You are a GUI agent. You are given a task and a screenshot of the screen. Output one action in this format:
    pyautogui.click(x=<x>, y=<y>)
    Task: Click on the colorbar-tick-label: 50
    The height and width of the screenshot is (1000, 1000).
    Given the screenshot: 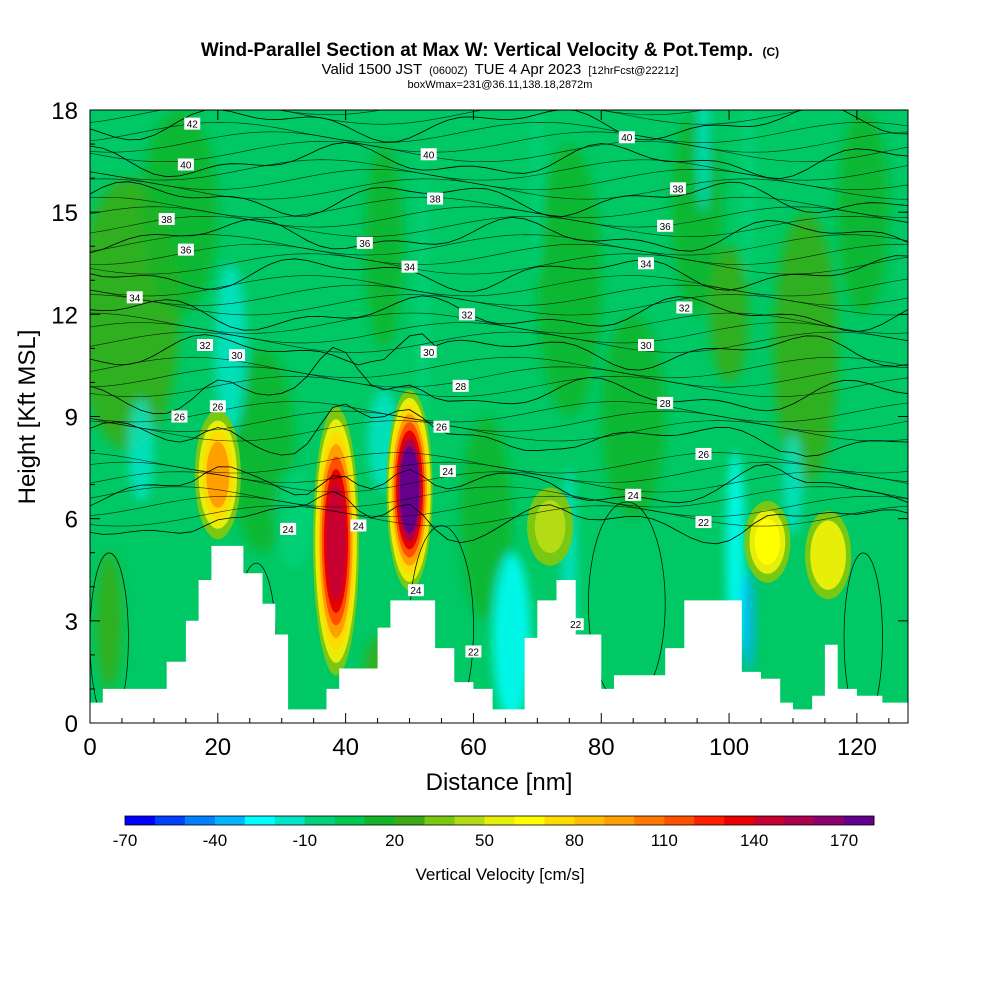 What is the action you would take?
    pyautogui.click(x=484, y=840)
    